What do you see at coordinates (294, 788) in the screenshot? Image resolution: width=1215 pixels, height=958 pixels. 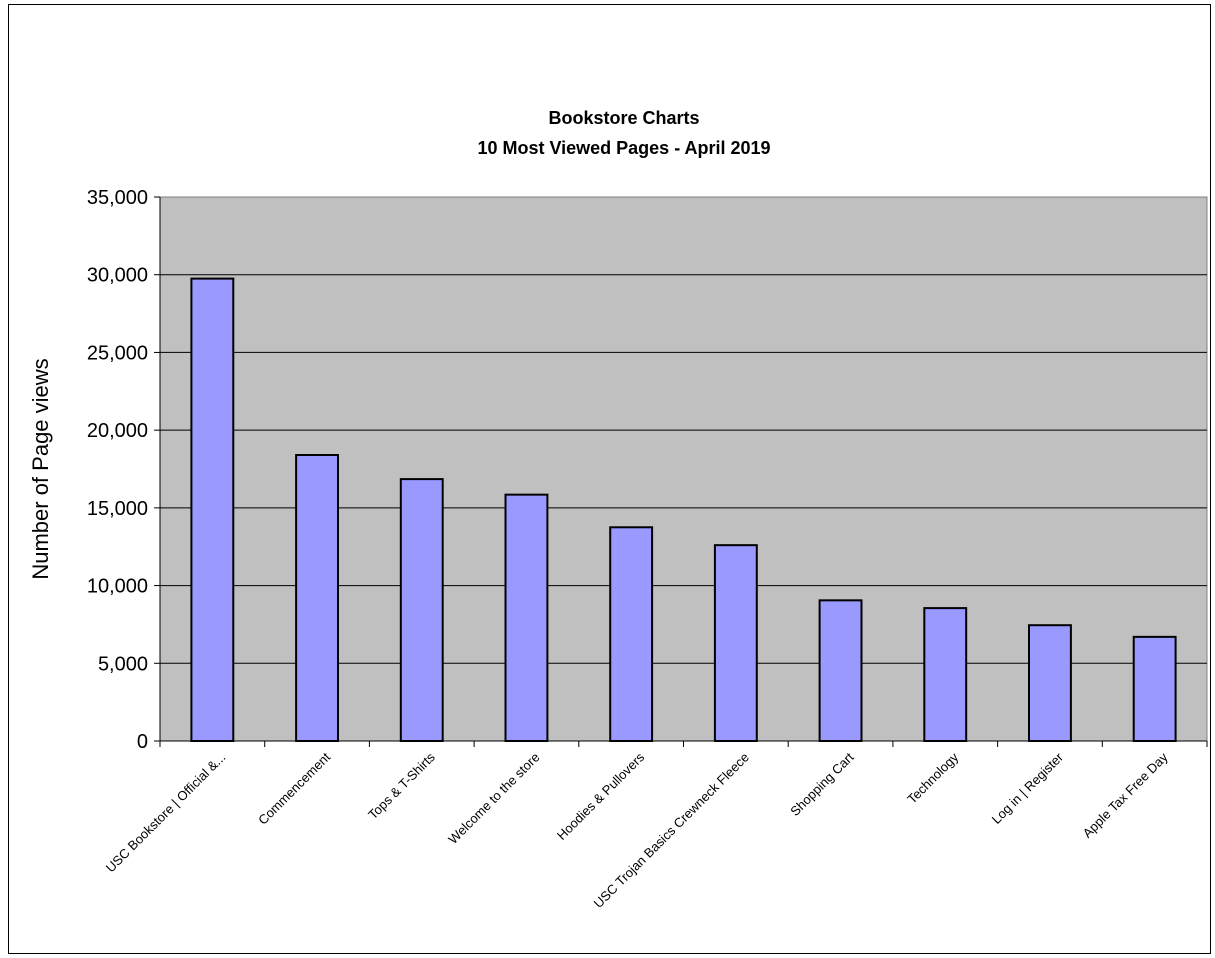 I see `x-tick-label: Commencement` at bounding box center [294, 788].